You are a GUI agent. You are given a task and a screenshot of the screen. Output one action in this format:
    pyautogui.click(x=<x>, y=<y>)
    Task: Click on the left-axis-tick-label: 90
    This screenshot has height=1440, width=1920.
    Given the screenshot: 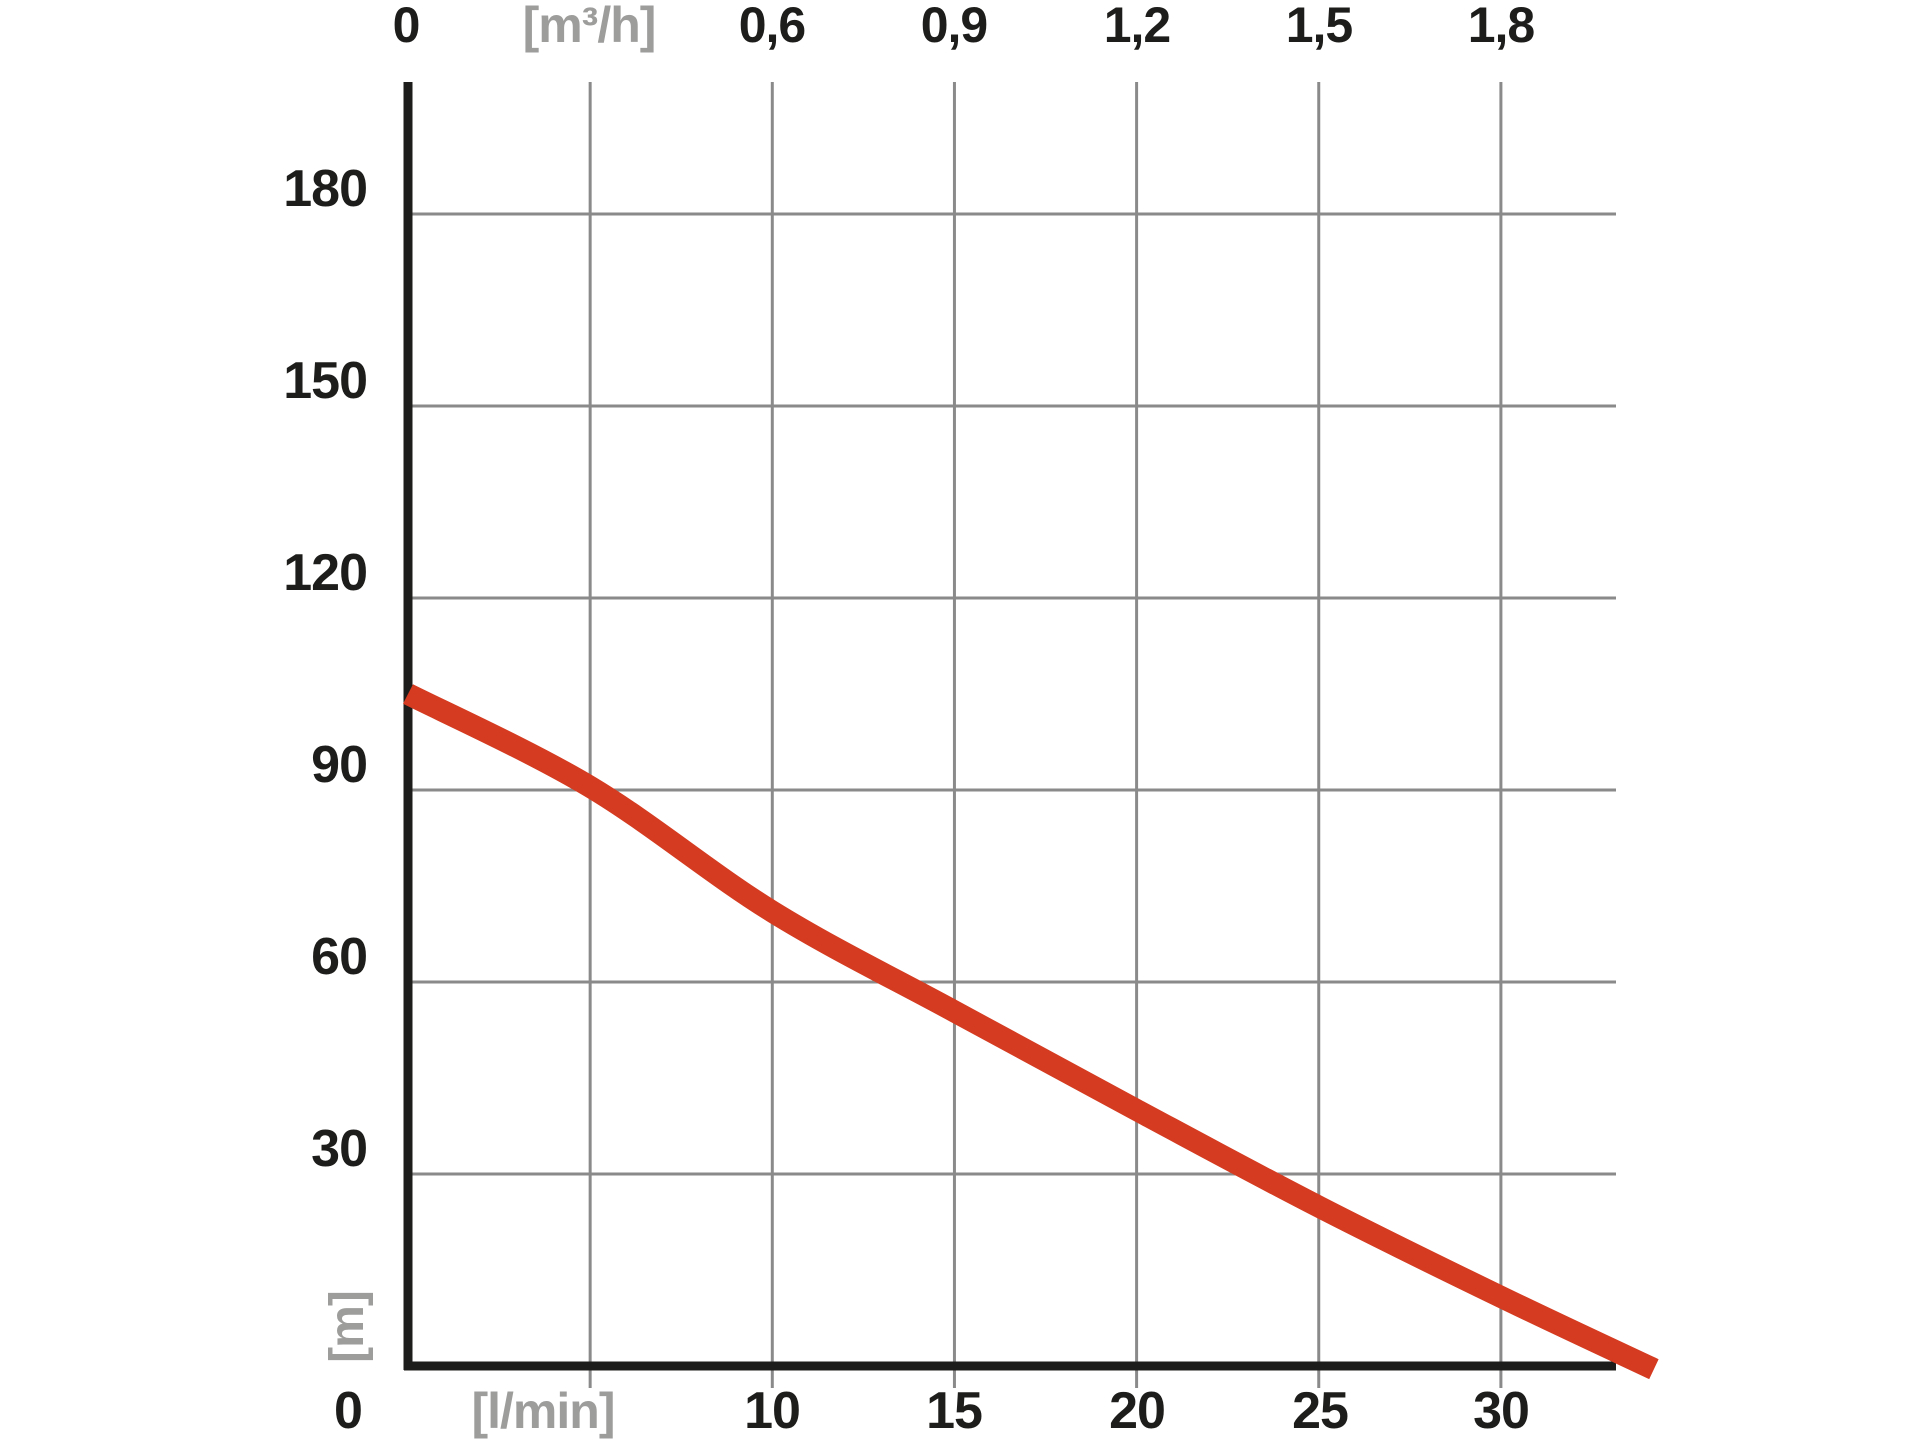 What is the action you would take?
    pyautogui.click(x=339, y=765)
    